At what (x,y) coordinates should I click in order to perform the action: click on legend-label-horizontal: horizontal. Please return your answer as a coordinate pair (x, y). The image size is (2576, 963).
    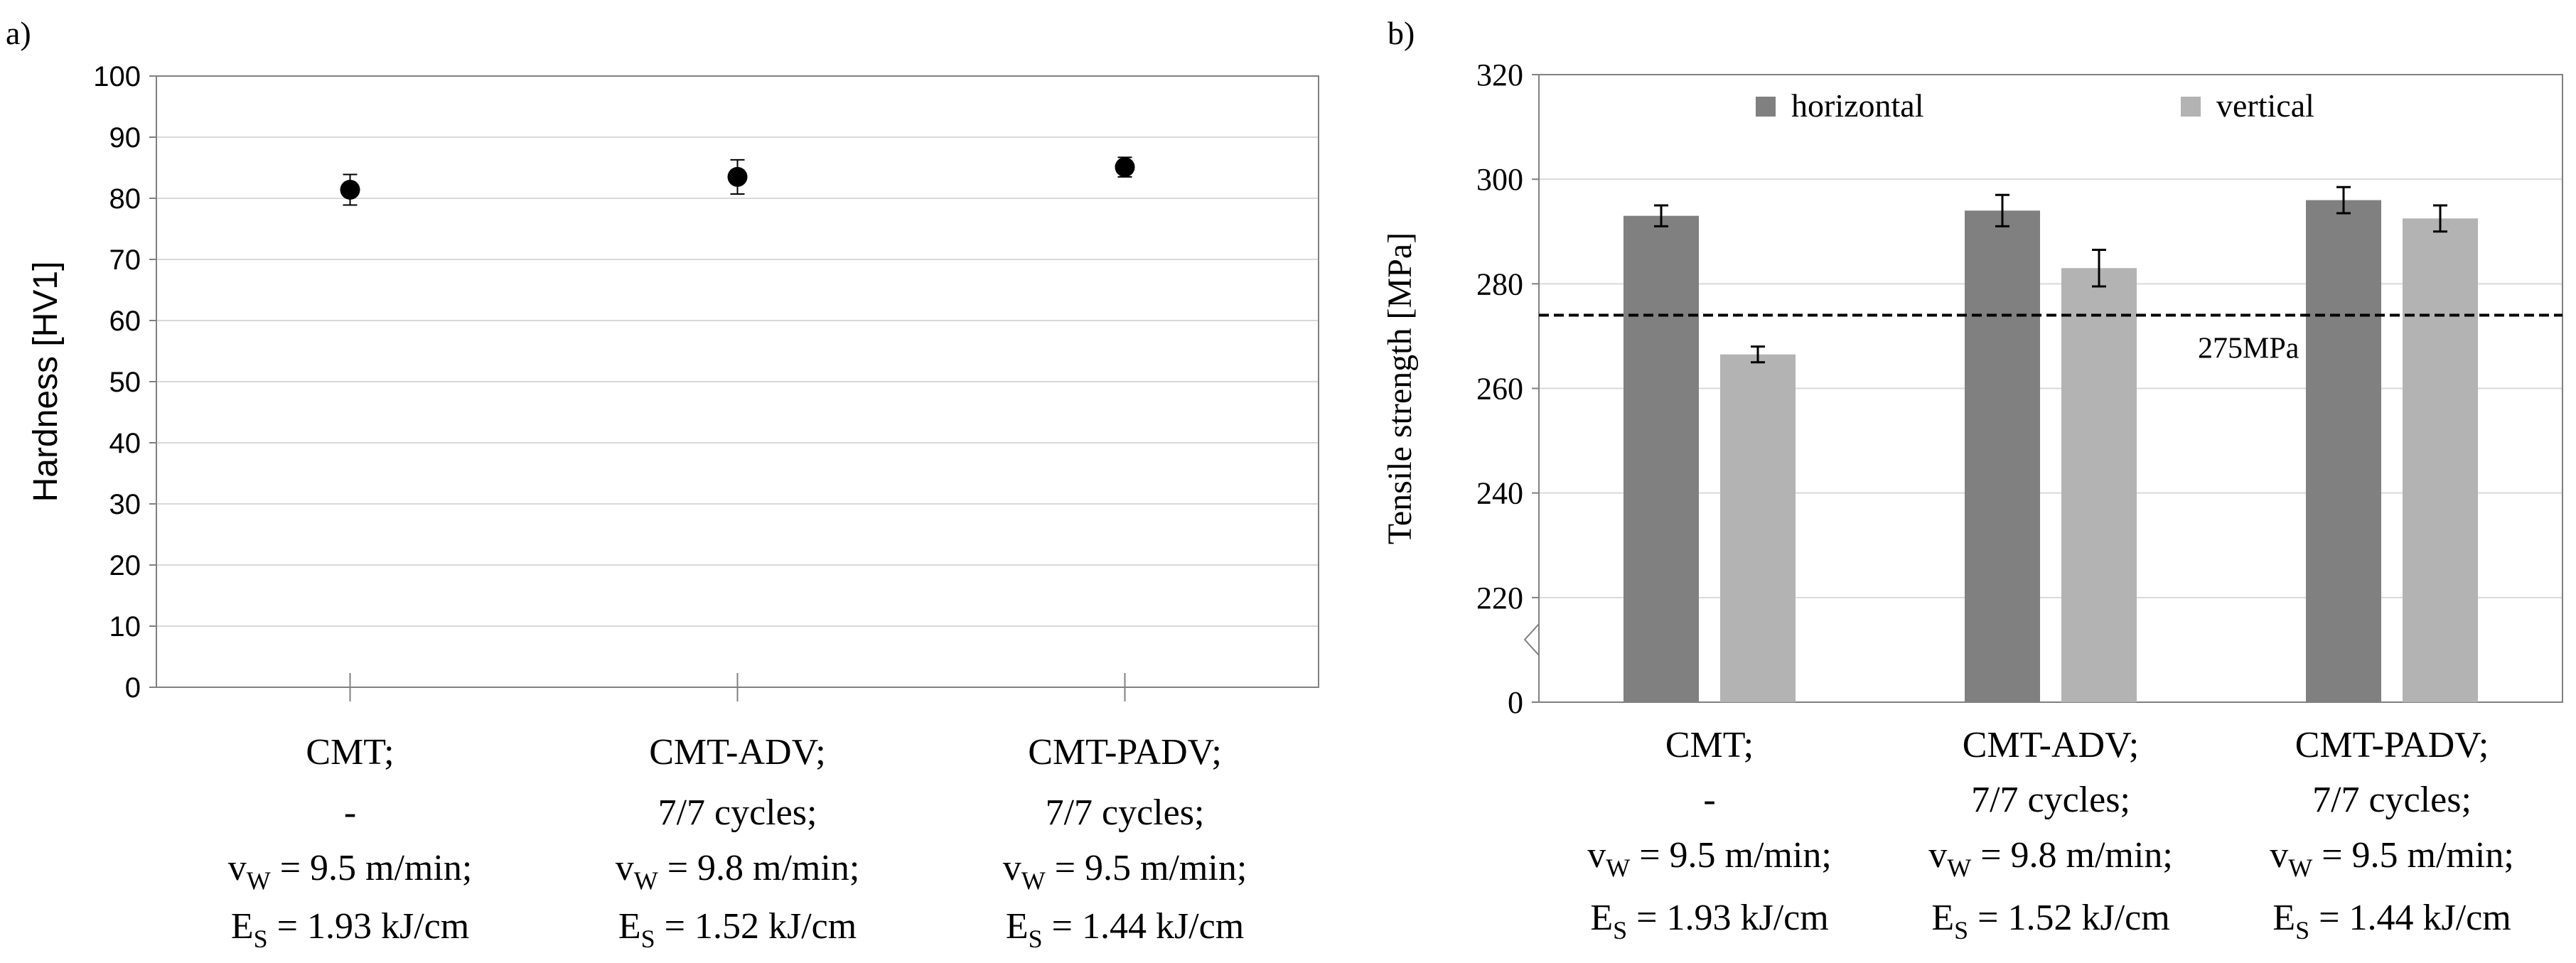
    Looking at the image, I should click on (1857, 106).